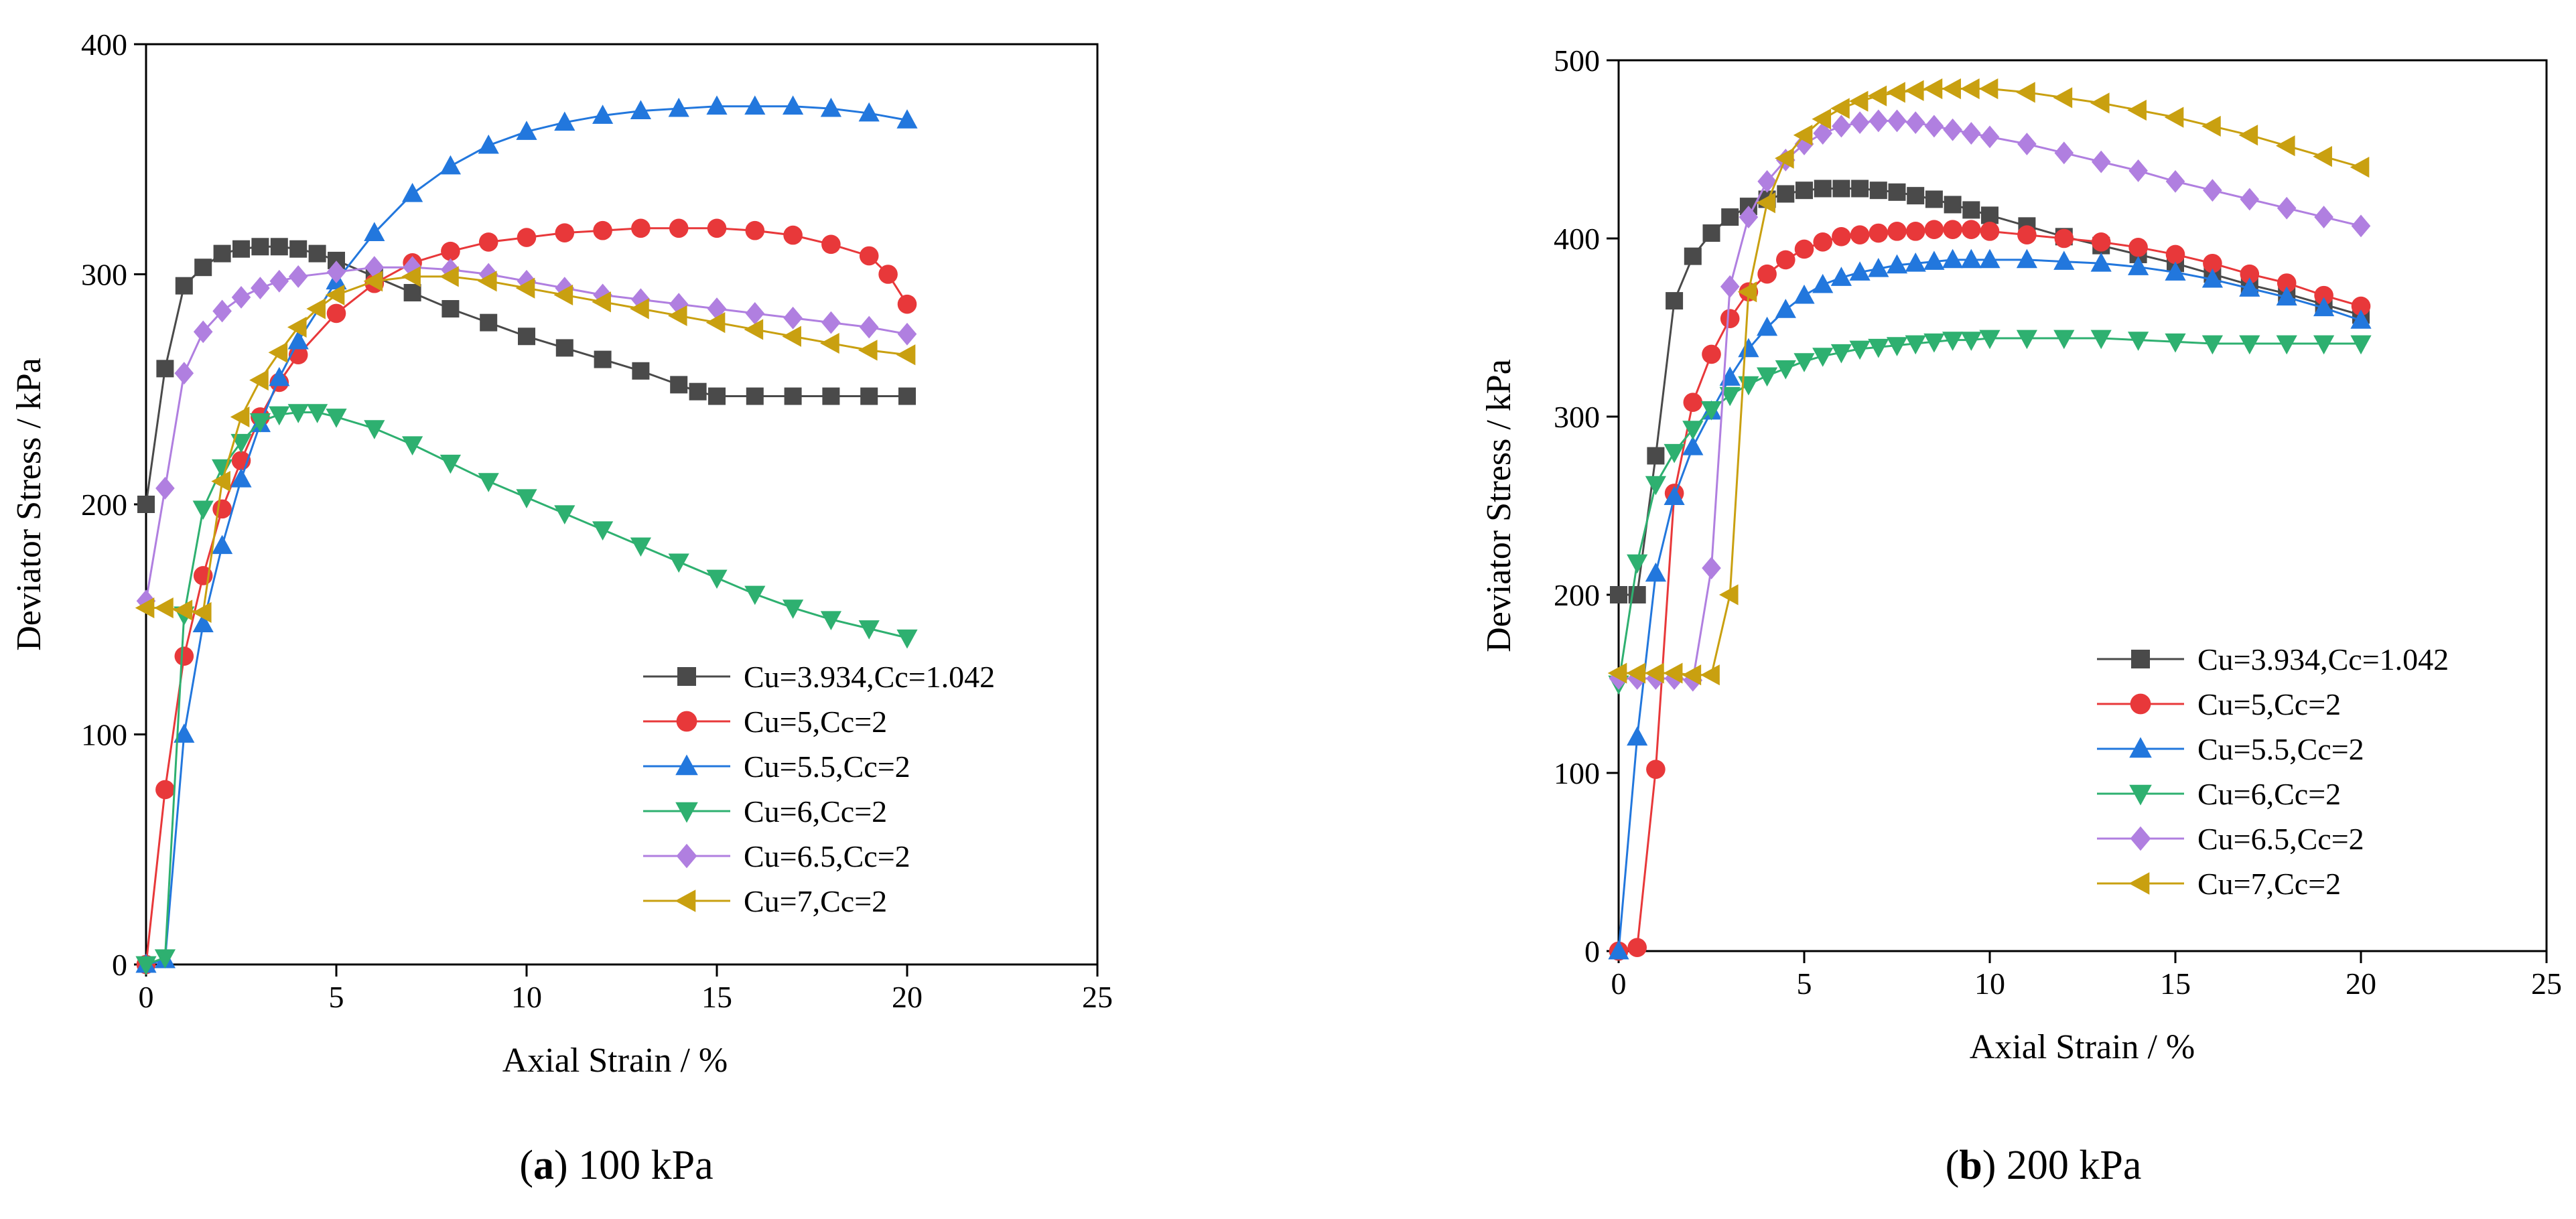 This screenshot has height=1219, width=2576. What do you see at coordinates (526, 997) in the screenshot?
I see `x-tick-label: 10` at bounding box center [526, 997].